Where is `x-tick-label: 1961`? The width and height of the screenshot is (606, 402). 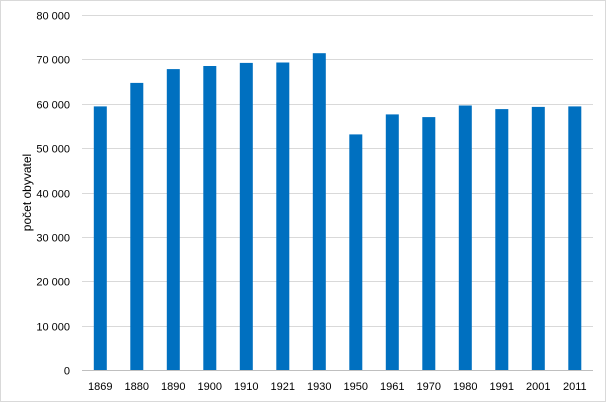
x-tick-label: 1961 is located at coordinates (392, 387).